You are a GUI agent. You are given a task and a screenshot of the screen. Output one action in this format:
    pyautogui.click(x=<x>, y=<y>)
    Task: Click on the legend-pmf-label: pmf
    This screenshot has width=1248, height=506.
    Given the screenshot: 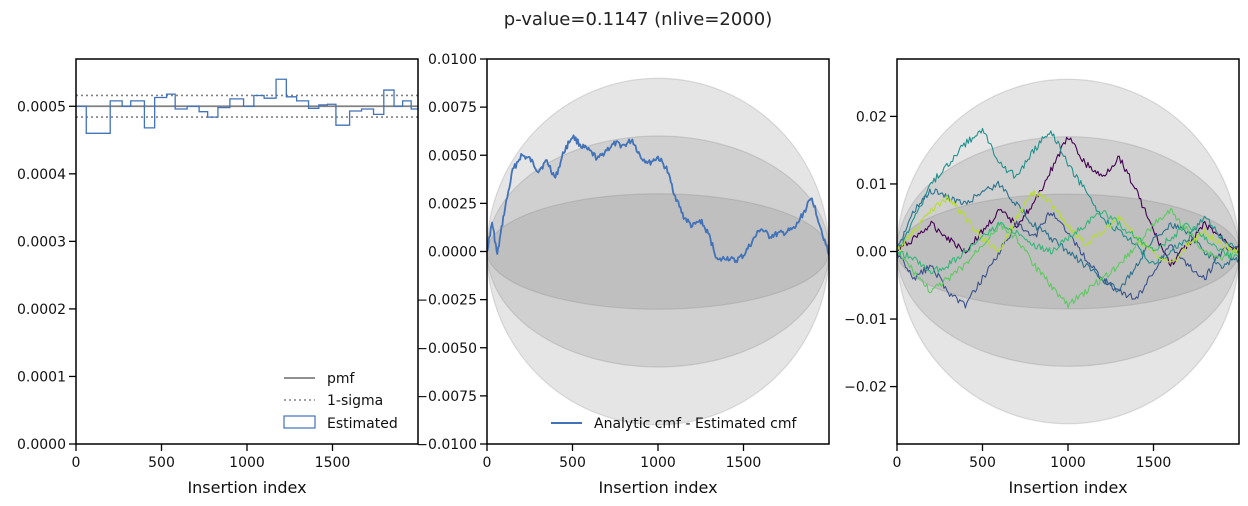 What is the action you would take?
    pyautogui.click(x=341, y=379)
    